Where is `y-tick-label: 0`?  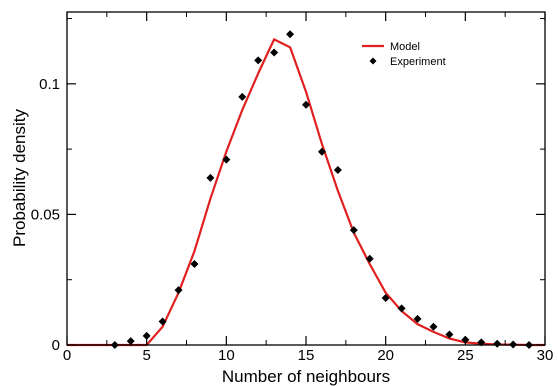 y-tick-label: 0 is located at coordinates (56, 345).